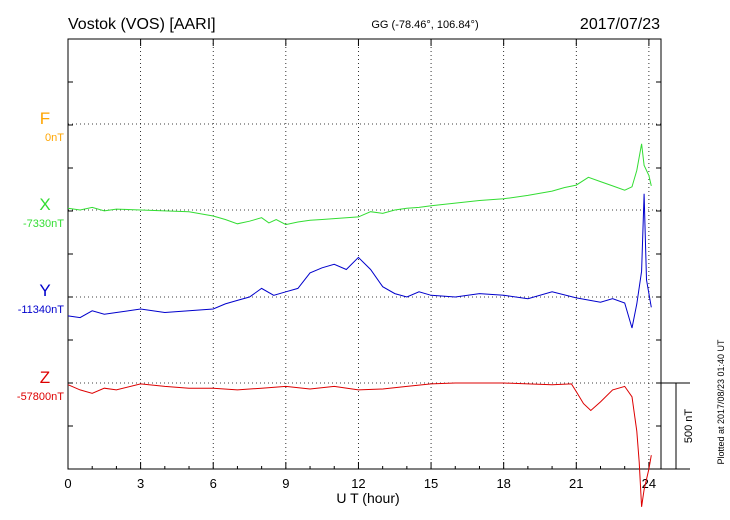 Image resolution: width=730 pixels, height=520 pixels. What do you see at coordinates (40, 397) in the screenshot?
I see `baseline-label-z: -57800nT` at bounding box center [40, 397].